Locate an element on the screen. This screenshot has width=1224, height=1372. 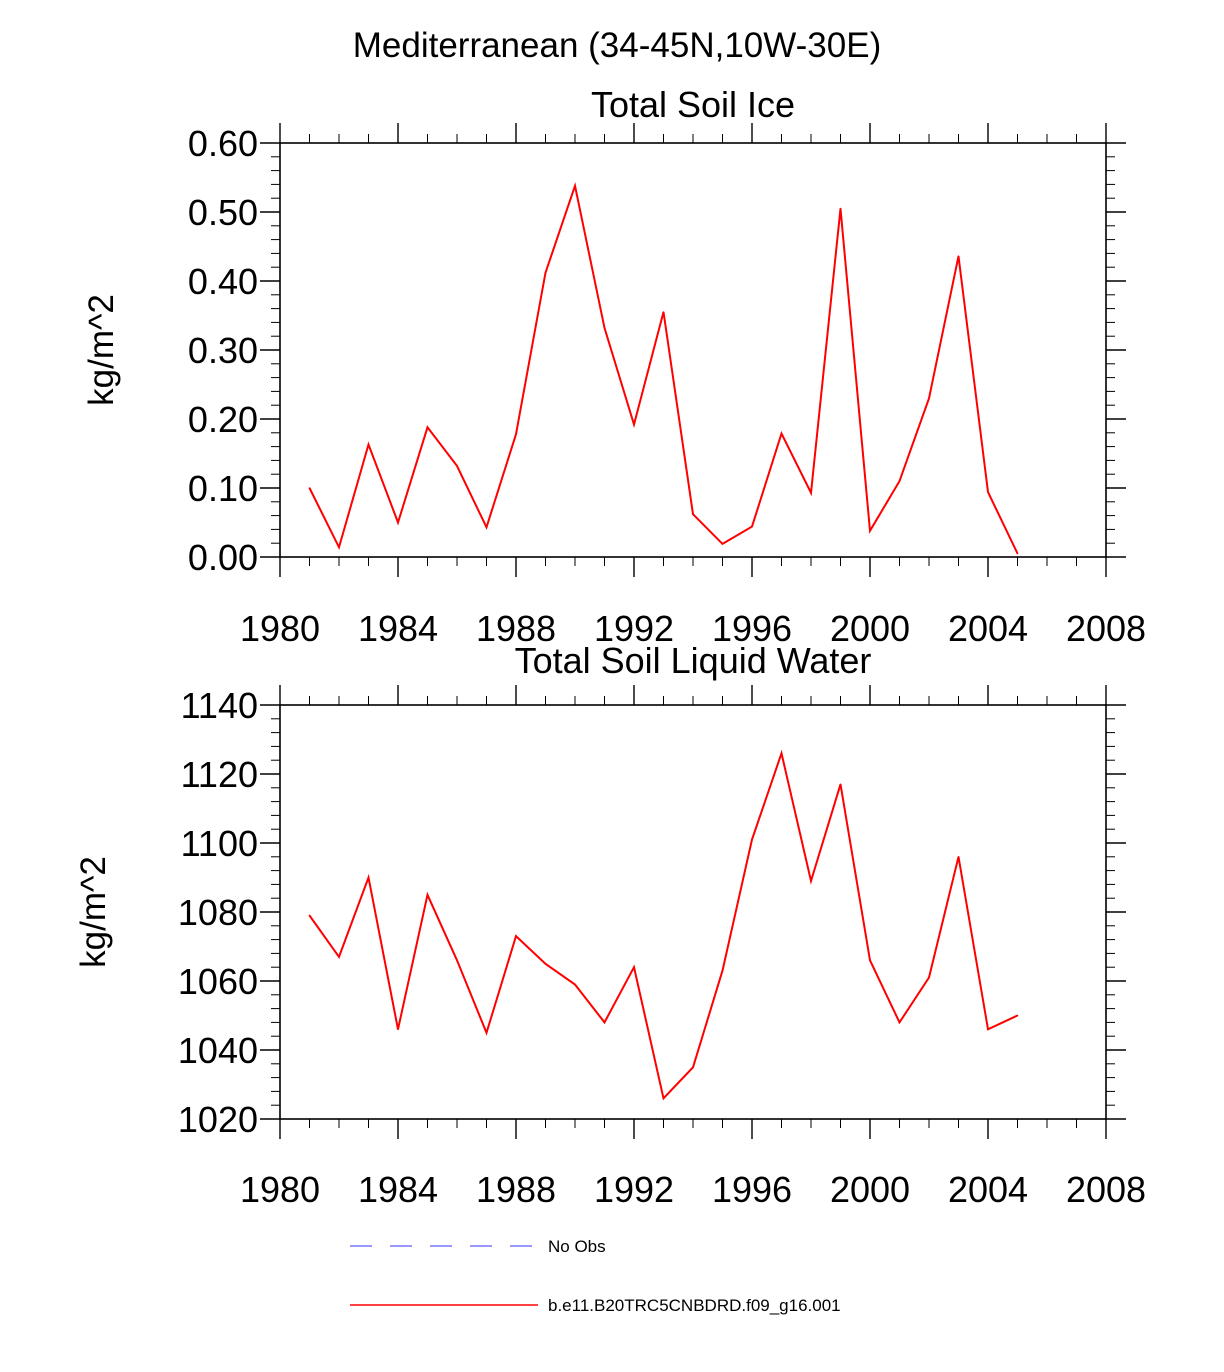
y-tick-label: 1140 is located at coordinates (219, 705).